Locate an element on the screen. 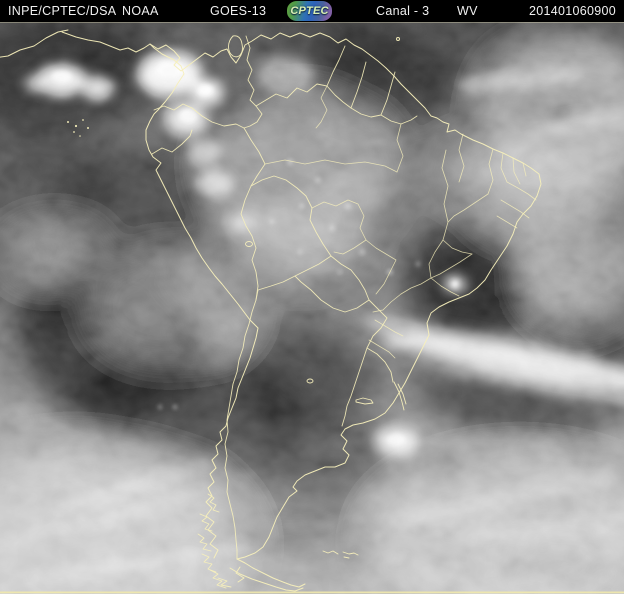  cptec-logo-icon: CPTEC is located at coordinates (309, 11).